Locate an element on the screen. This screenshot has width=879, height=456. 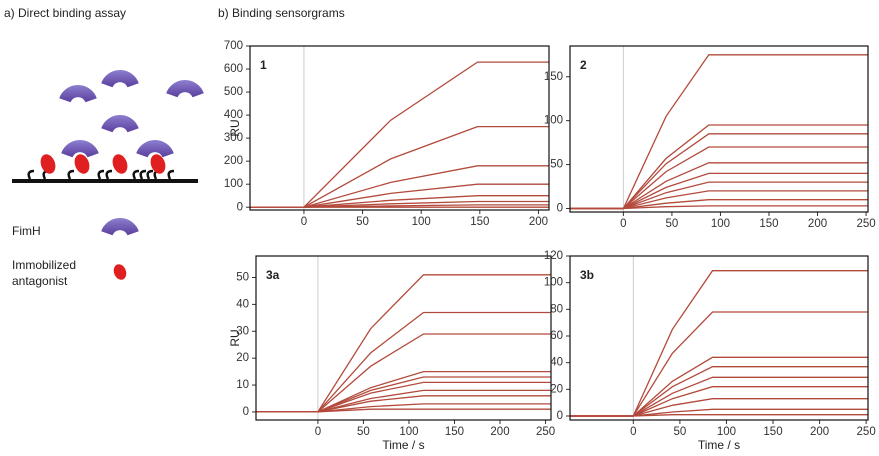
y-tick-label: 600 is located at coordinates (233, 69).